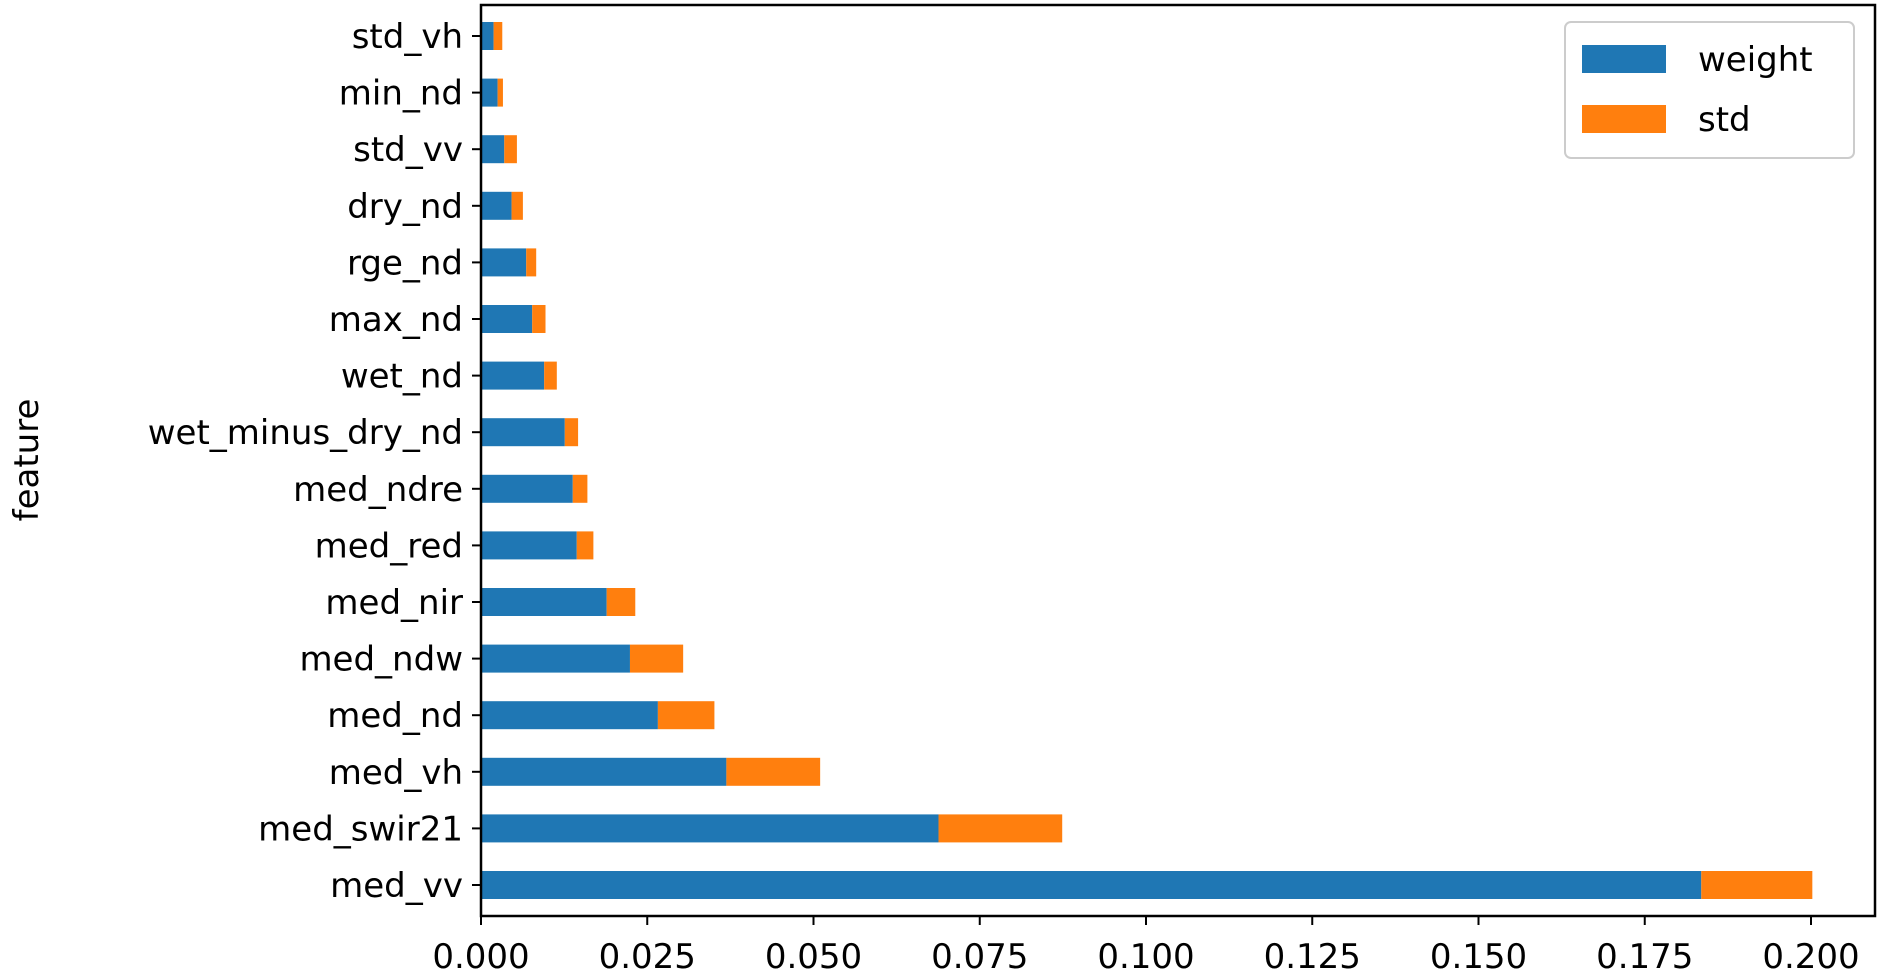  What do you see at coordinates (405, 263) in the screenshot?
I see `y-tick-label: rge_nd` at bounding box center [405, 263].